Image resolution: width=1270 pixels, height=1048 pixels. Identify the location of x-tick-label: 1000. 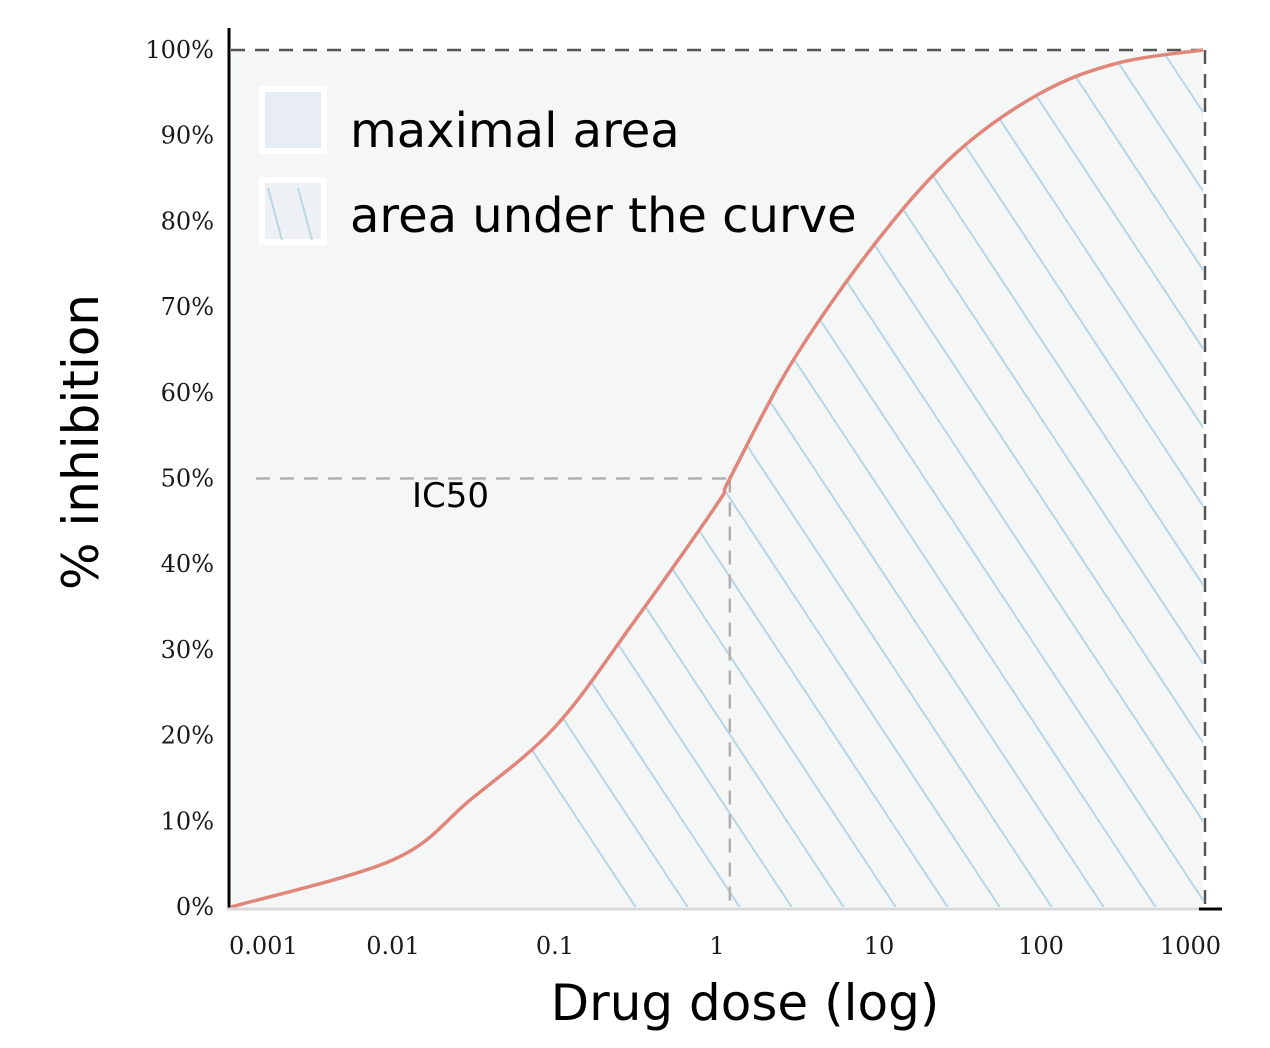
(1190, 946).